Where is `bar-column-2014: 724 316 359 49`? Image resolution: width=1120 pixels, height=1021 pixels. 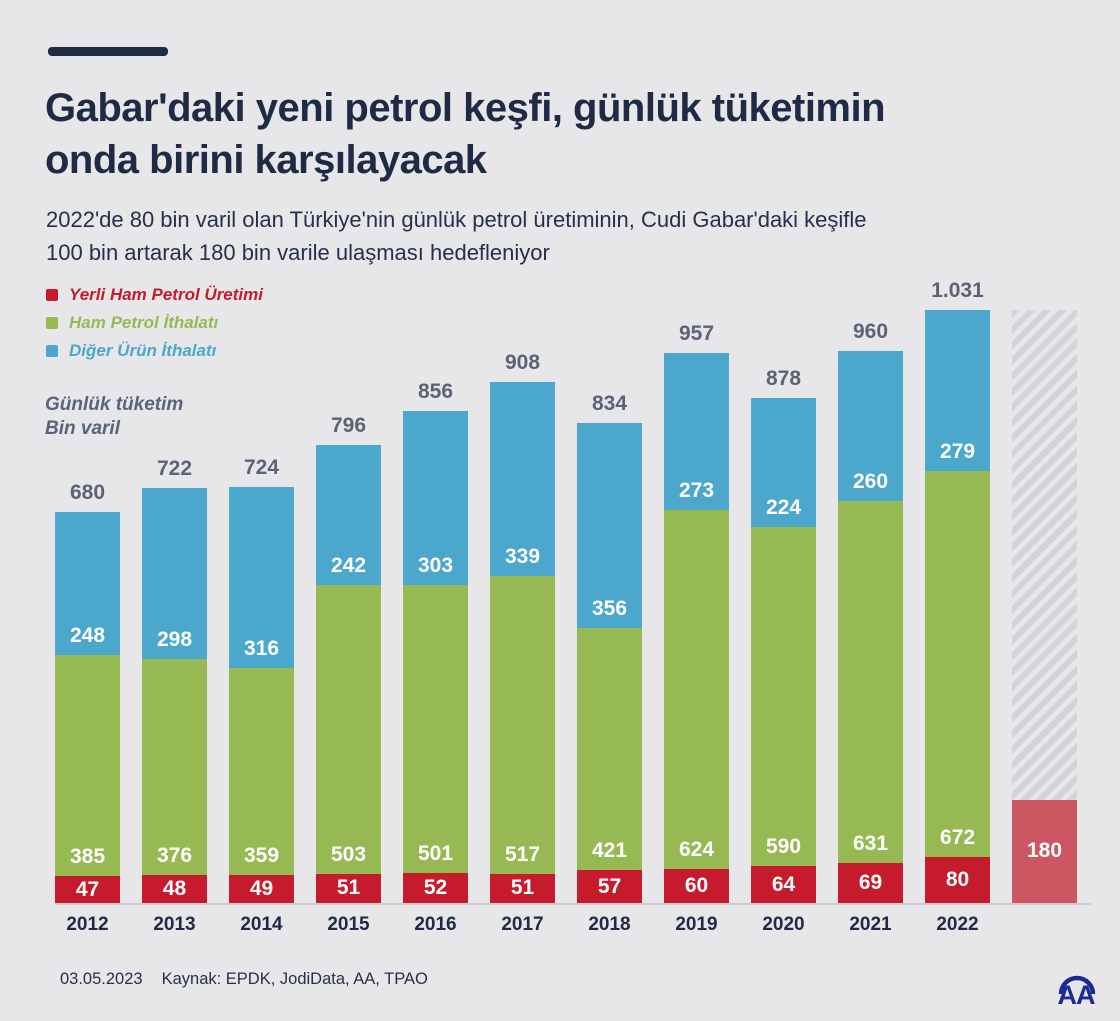
bar-column-2014: 724 316 359 49 is located at coordinates (261, 679).